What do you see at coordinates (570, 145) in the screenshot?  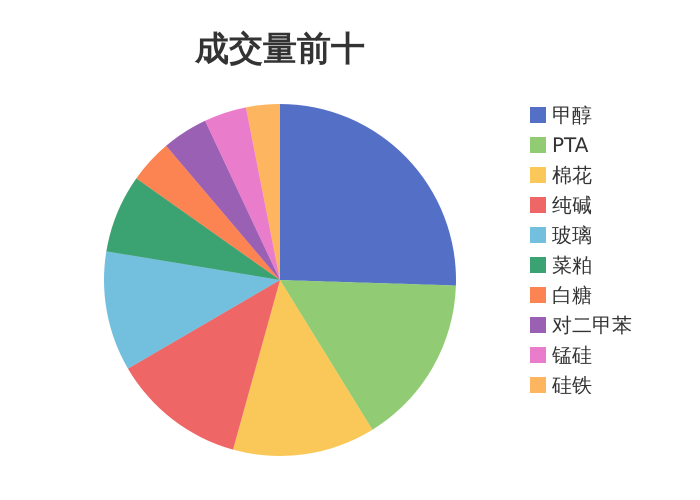 I see `legend-label: PTA` at bounding box center [570, 145].